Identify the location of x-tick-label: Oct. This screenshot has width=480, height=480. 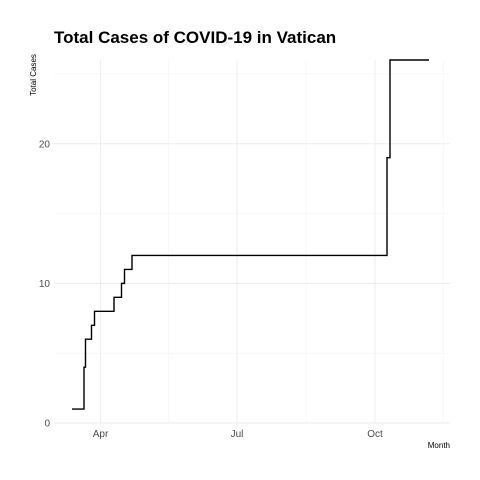
(375, 434).